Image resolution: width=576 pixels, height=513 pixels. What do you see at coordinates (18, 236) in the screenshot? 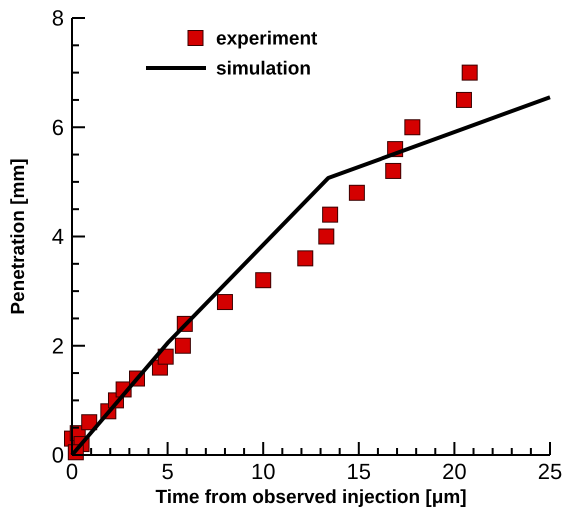
I see `y-axis-title: Penetration [mm]` at bounding box center [18, 236].